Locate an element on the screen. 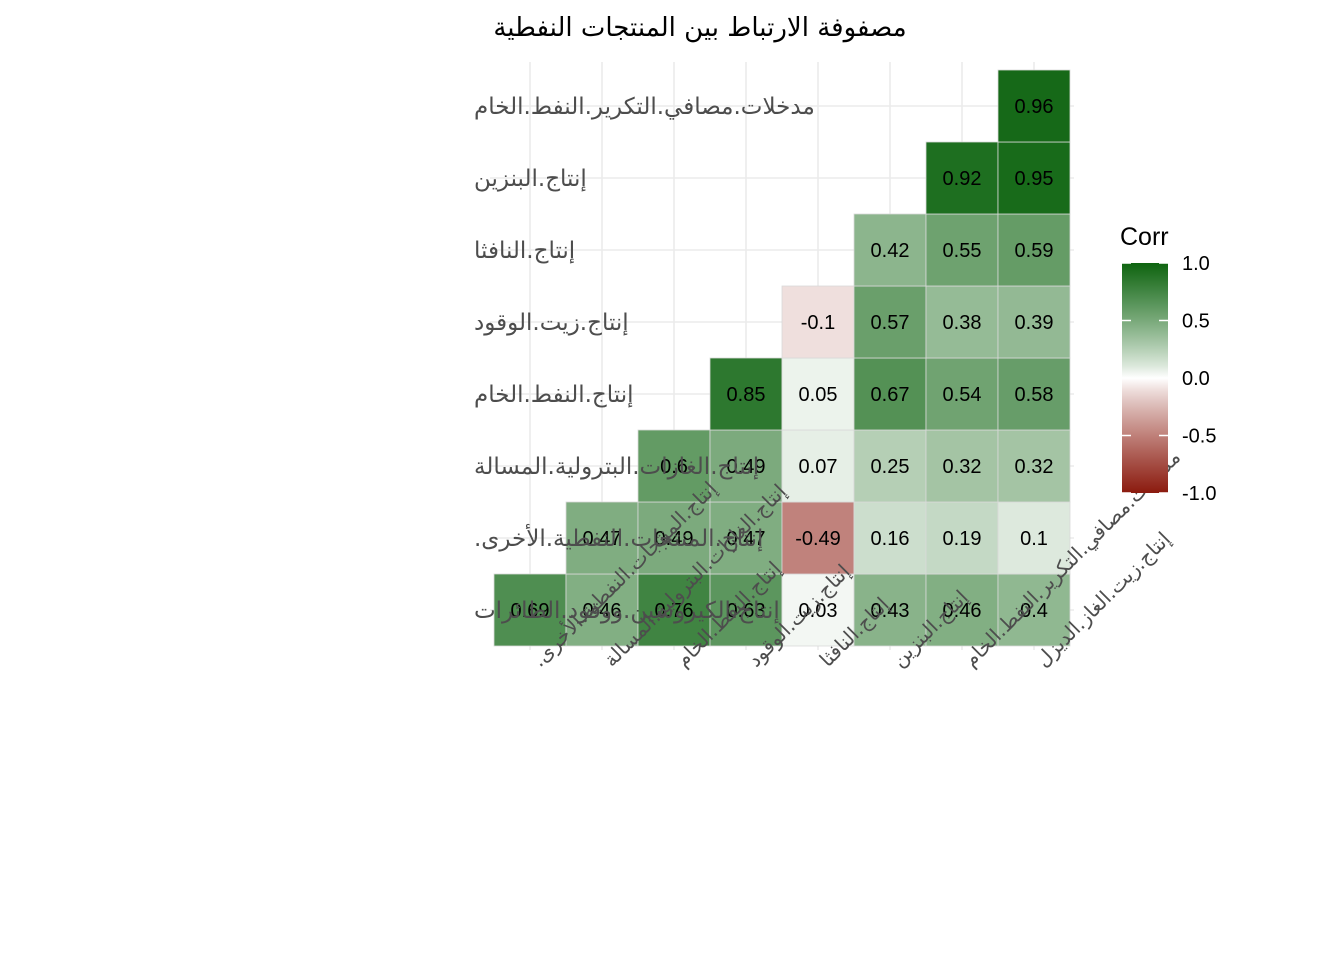 Image resolution: width=1344 pixels, height=960 pixels. cell-value-label: -0.1 is located at coordinates (818, 323).